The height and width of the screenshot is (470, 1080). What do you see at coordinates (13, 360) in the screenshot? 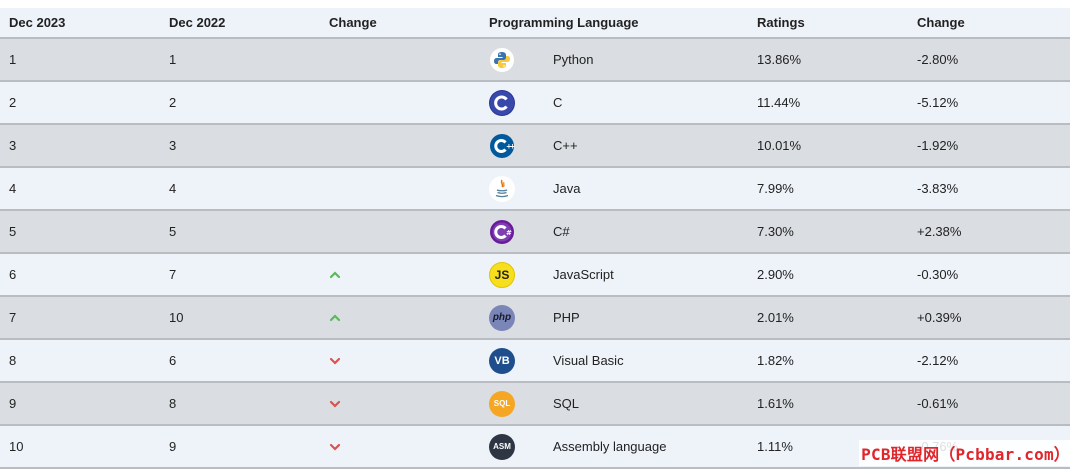
I see `rank-current: 8` at bounding box center [13, 360].